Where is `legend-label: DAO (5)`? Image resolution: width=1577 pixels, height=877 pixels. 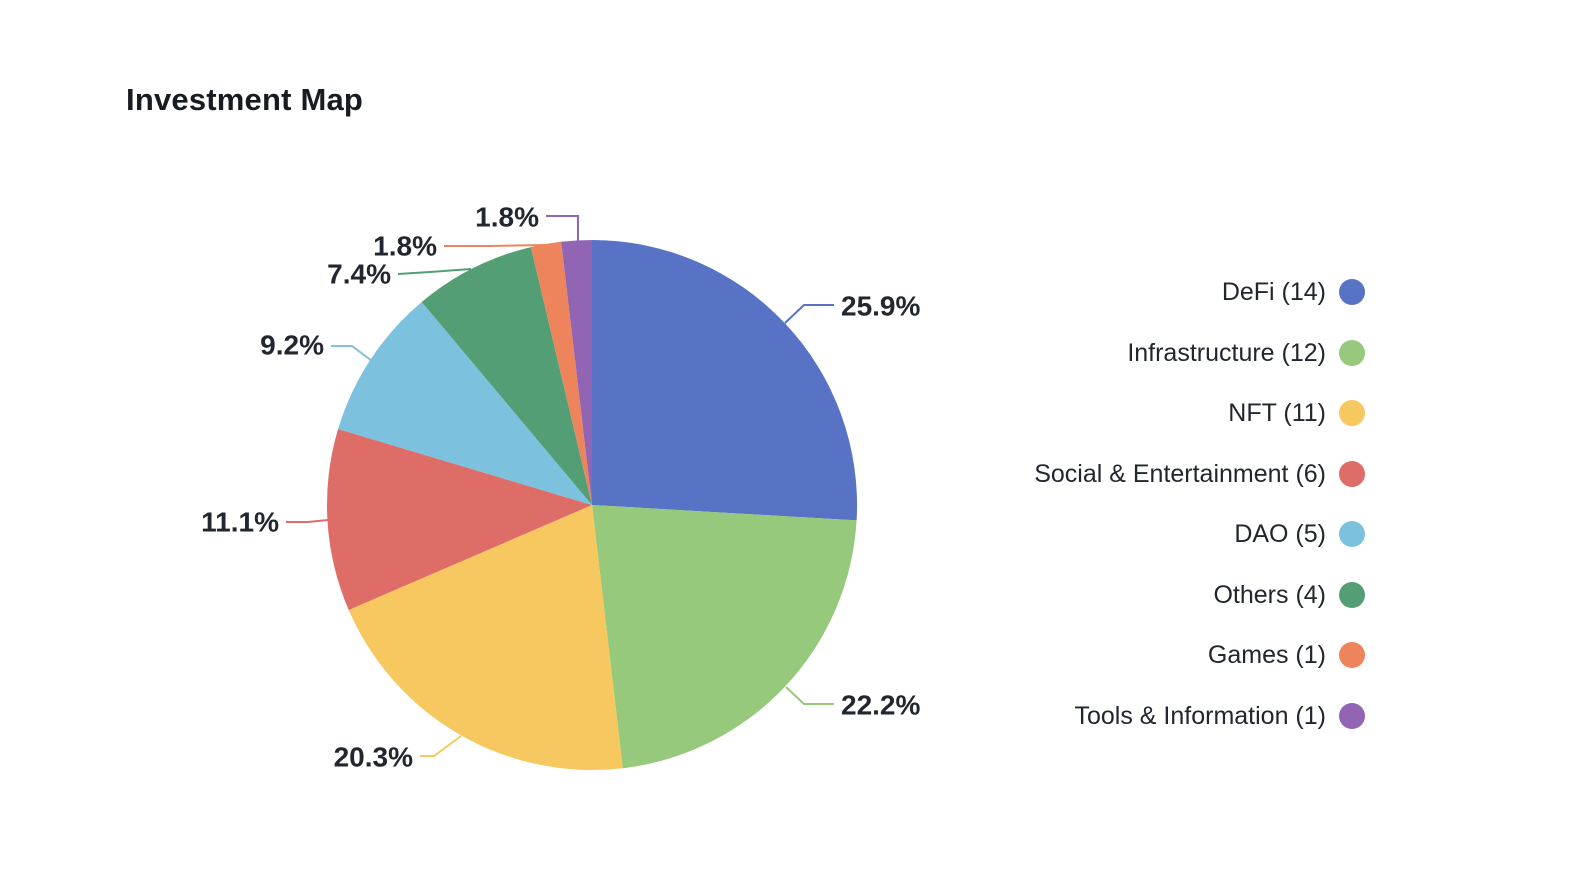 legend-label: DAO (5) is located at coordinates (1280, 534).